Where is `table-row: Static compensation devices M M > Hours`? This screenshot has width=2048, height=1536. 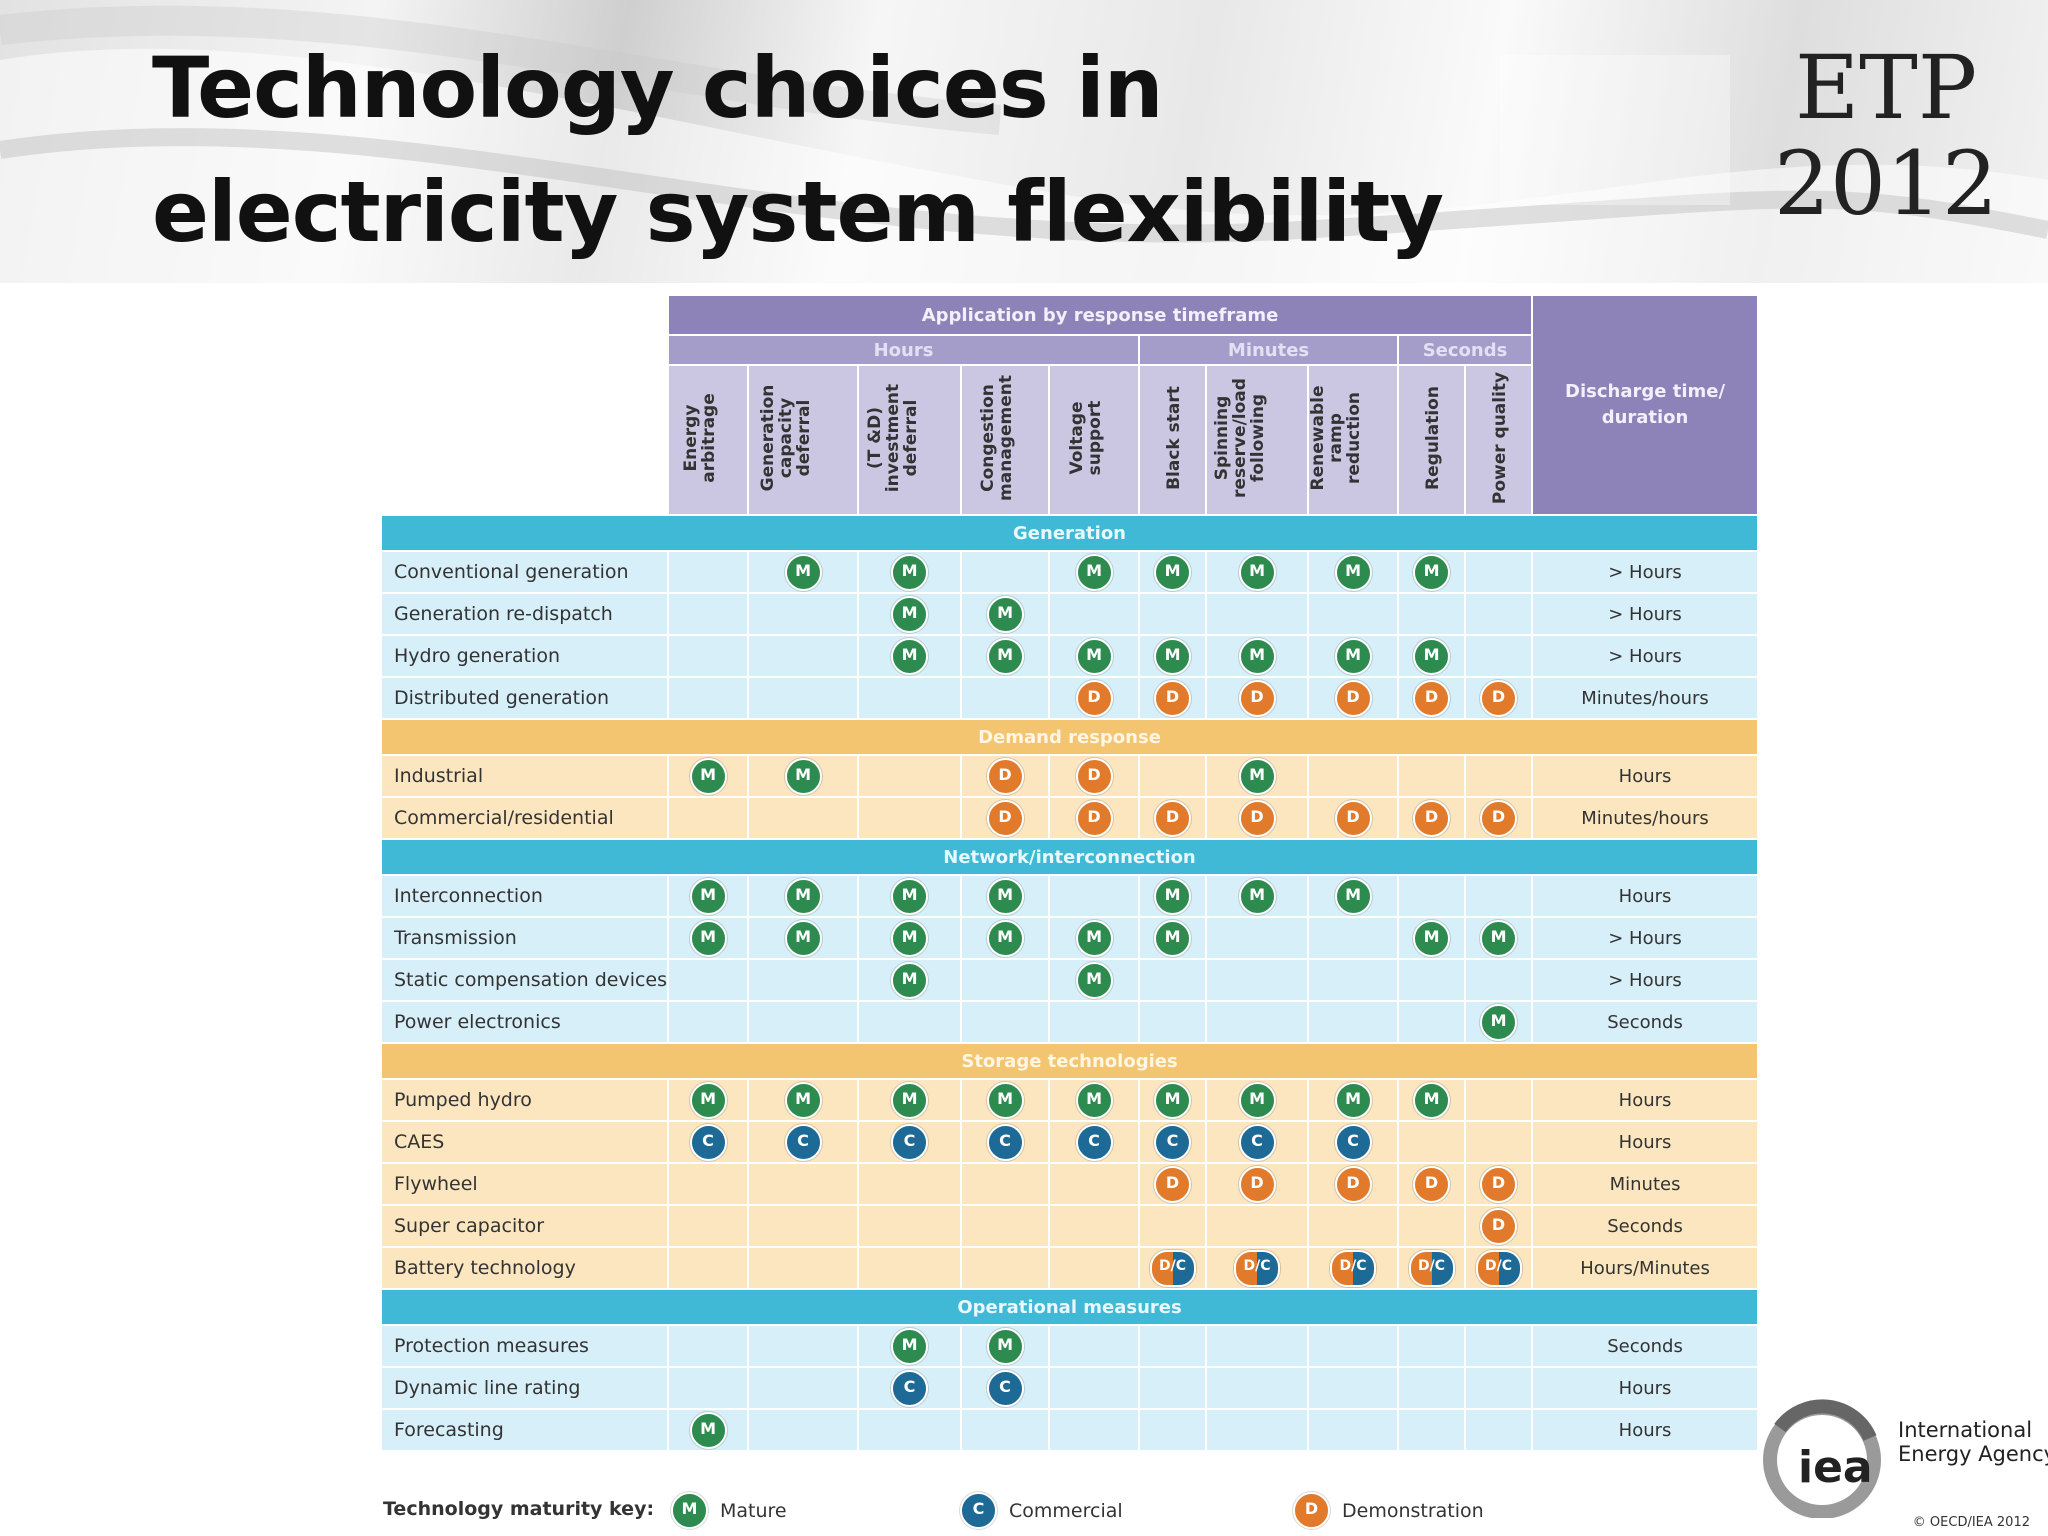
table-row: Static compensation devices M M > Hours is located at coordinates (1069, 980).